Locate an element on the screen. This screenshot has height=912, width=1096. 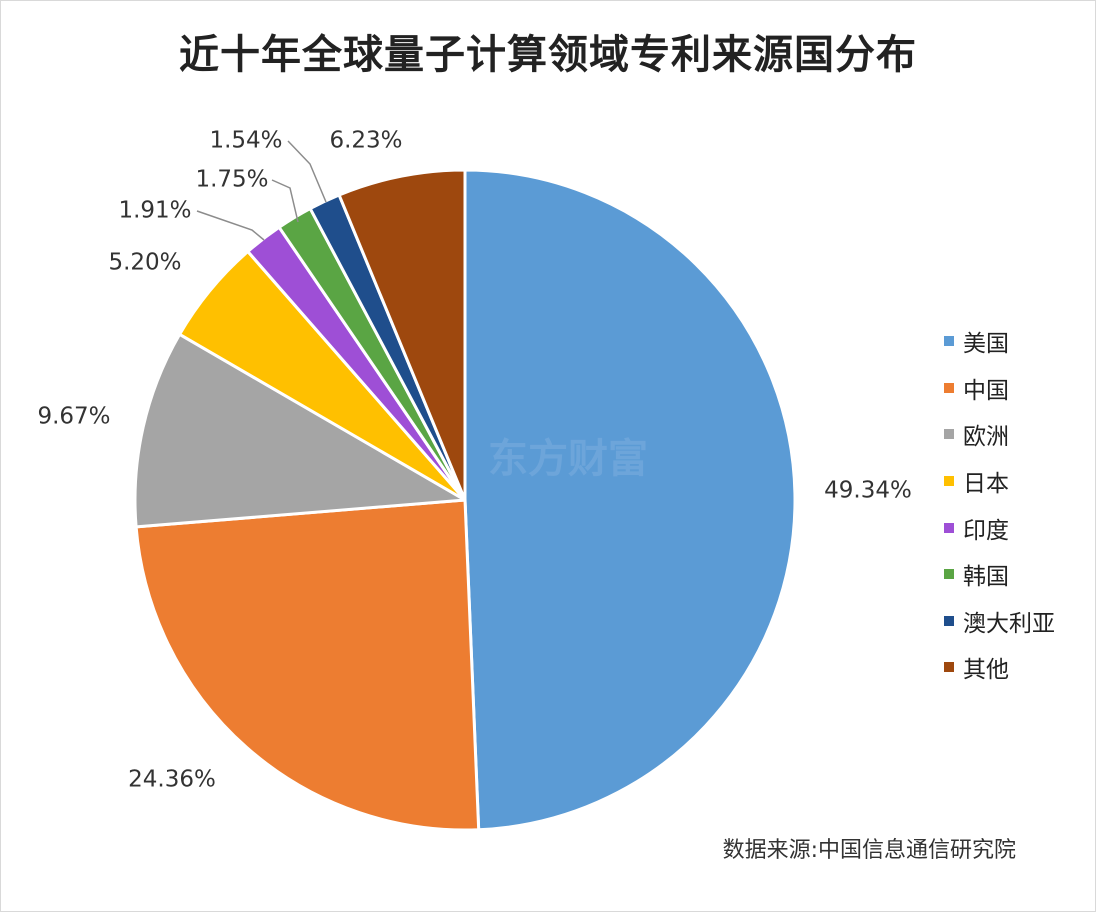
chart-title: 近十年全球量子计算领域专利来源国分布 is located at coordinates (548, 55).